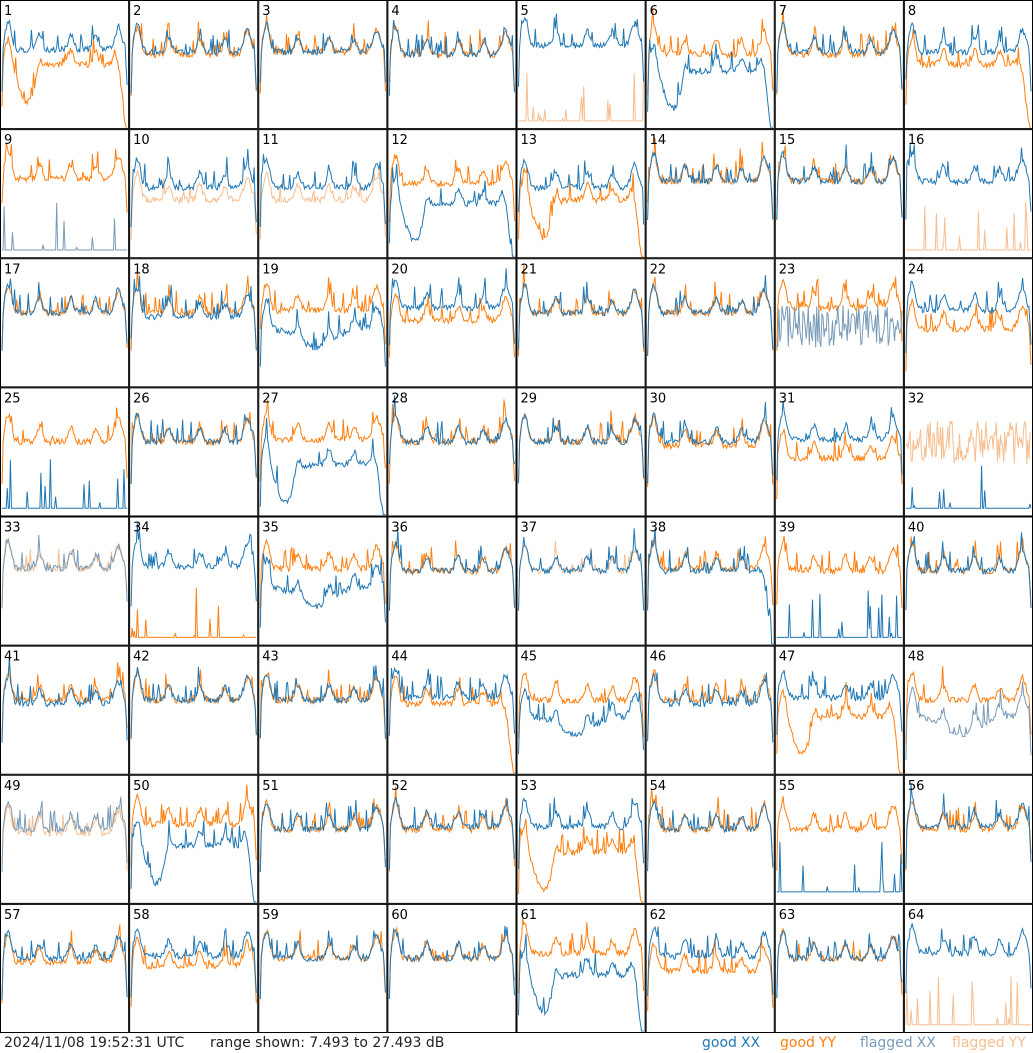 The image size is (1033, 1053). Describe the element at coordinates (968, 452) in the screenshot. I see `panel-32: 32` at that location.